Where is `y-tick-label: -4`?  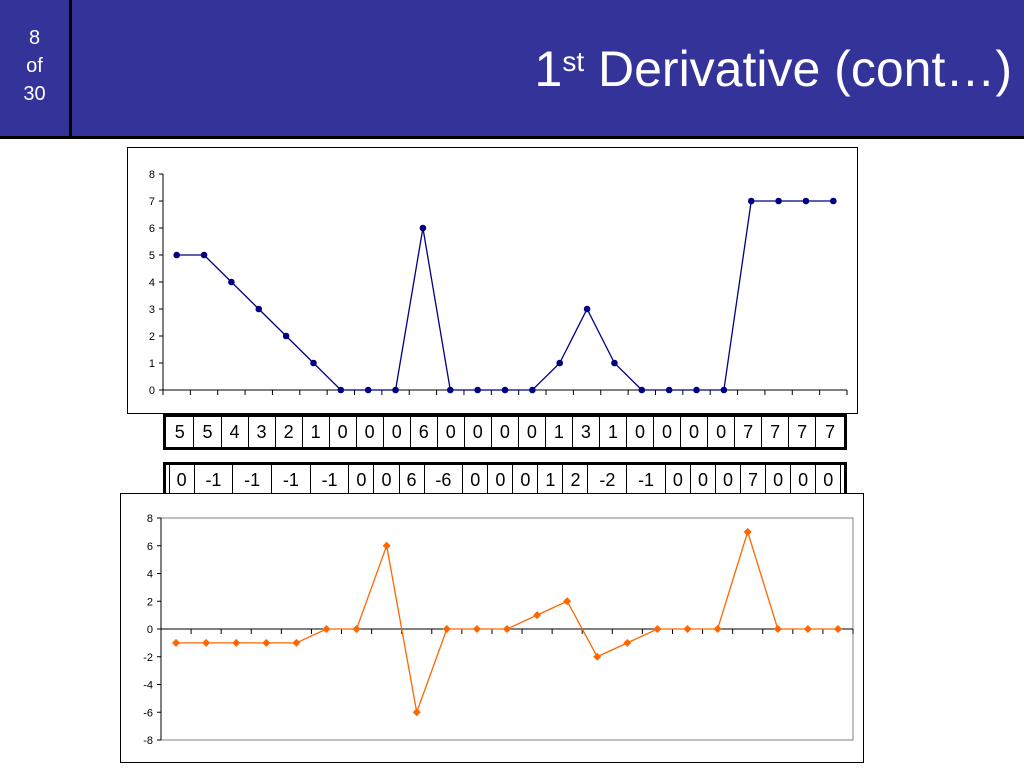 y-tick-label: -4 is located at coordinates (148, 686).